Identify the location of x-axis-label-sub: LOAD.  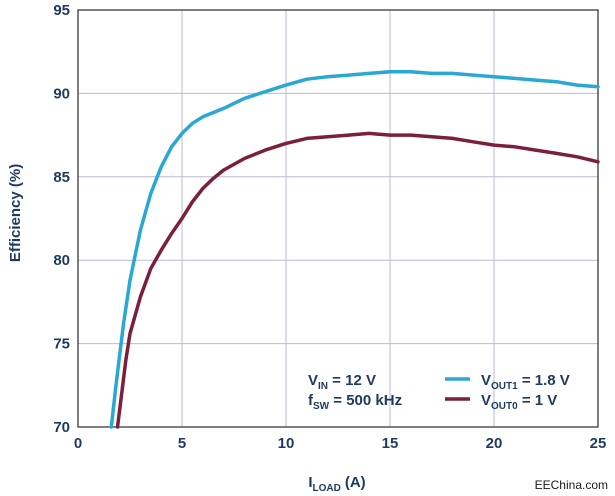
(327, 488).